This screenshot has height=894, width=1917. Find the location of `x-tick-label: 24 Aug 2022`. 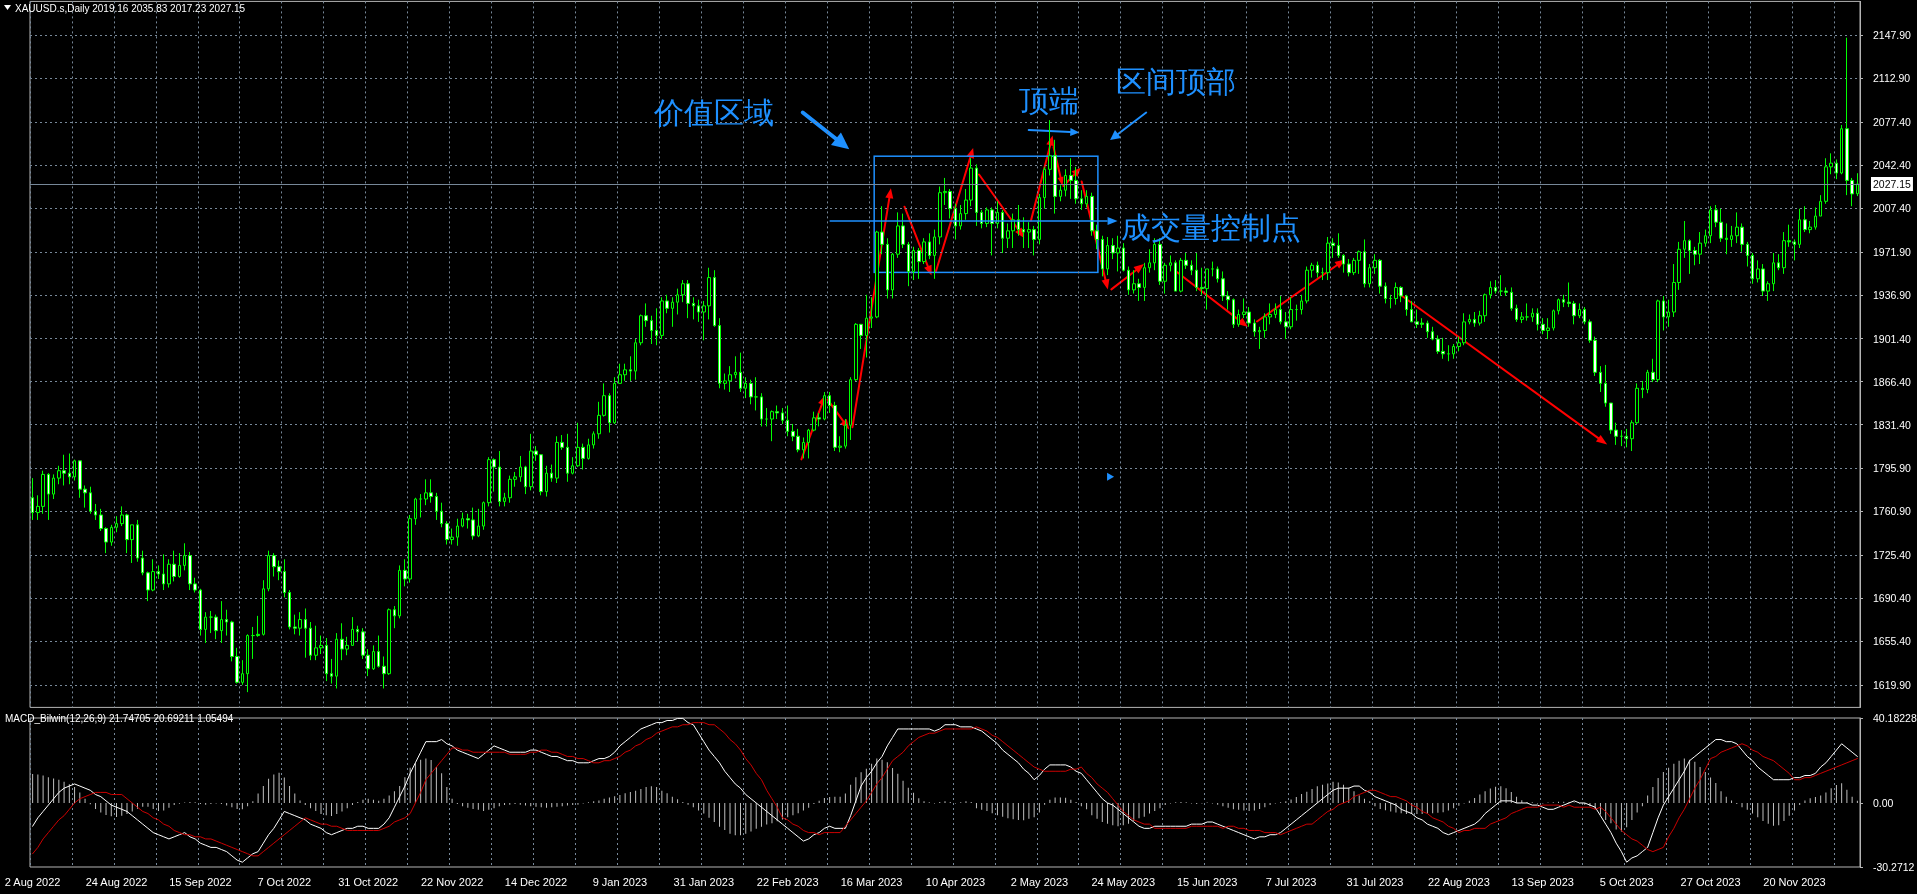

x-tick-label: 24 Aug 2022 is located at coordinates (116, 881).